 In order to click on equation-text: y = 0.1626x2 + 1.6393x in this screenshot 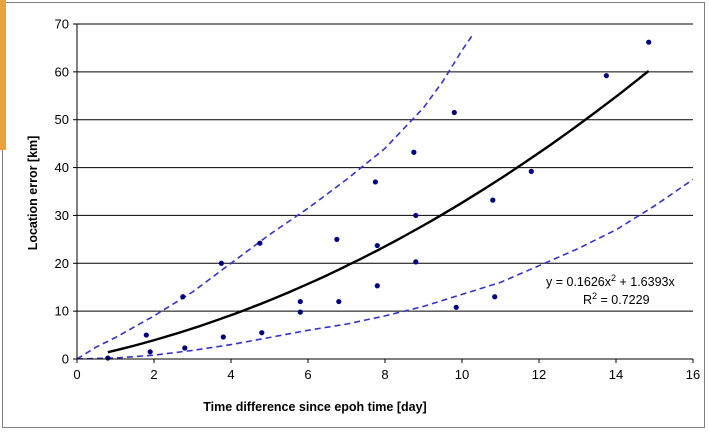, I will do `click(610, 281)`.